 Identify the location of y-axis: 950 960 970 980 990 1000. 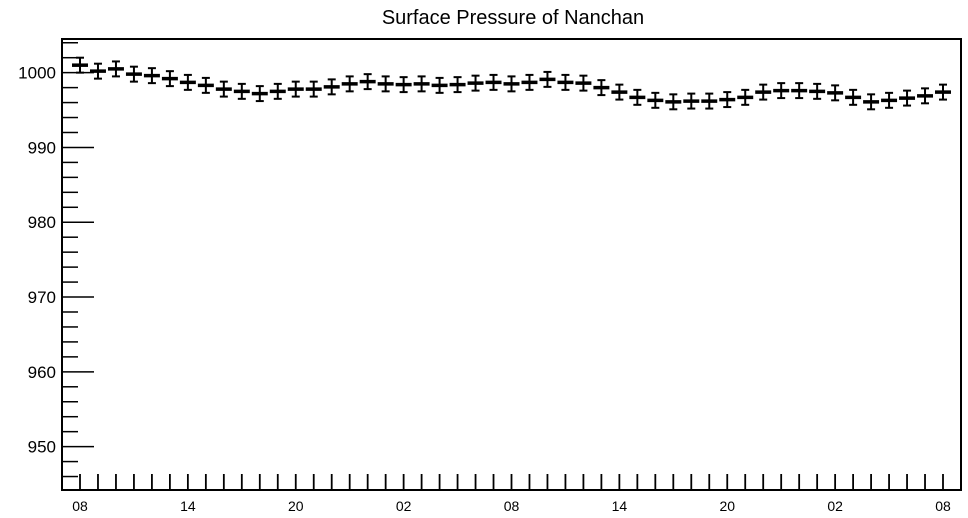
(56, 259).